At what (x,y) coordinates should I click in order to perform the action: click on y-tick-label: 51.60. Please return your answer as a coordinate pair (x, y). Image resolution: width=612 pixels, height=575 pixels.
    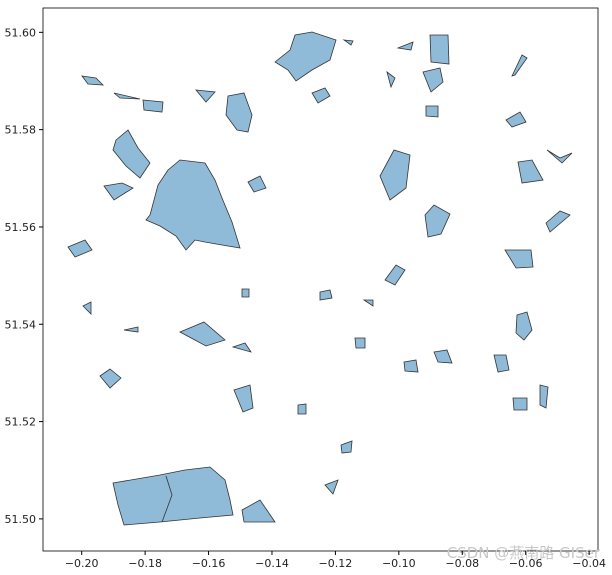
    Looking at the image, I should click on (21, 32).